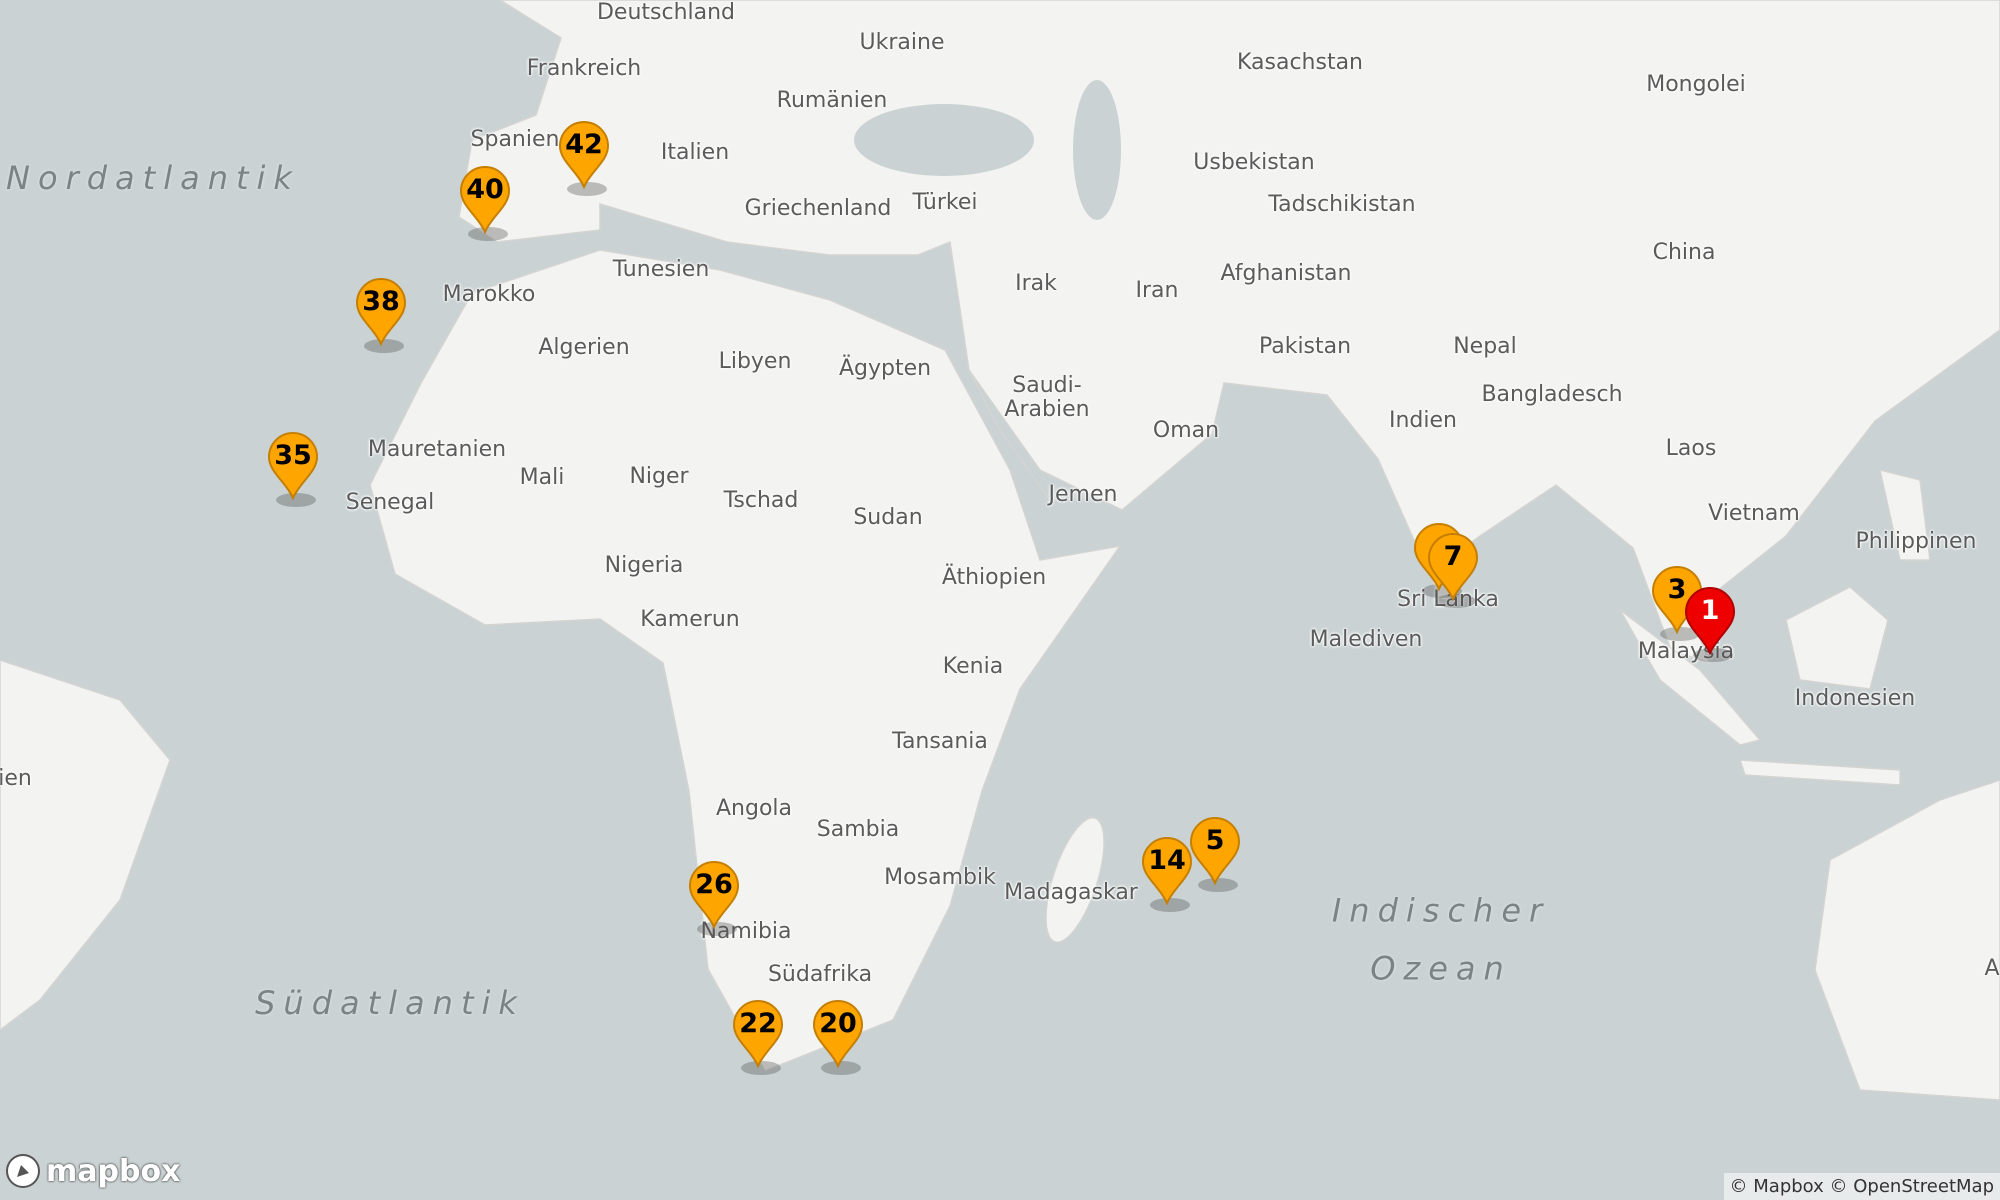  Describe the element at coordinates (1167, 860) in the screenshot. I see `marker-label: 14` at that location.